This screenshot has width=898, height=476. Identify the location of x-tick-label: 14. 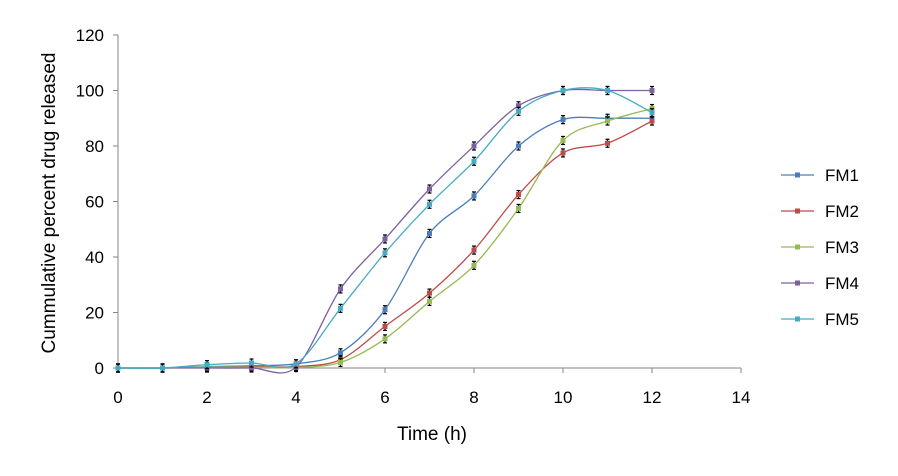
(741, 397).